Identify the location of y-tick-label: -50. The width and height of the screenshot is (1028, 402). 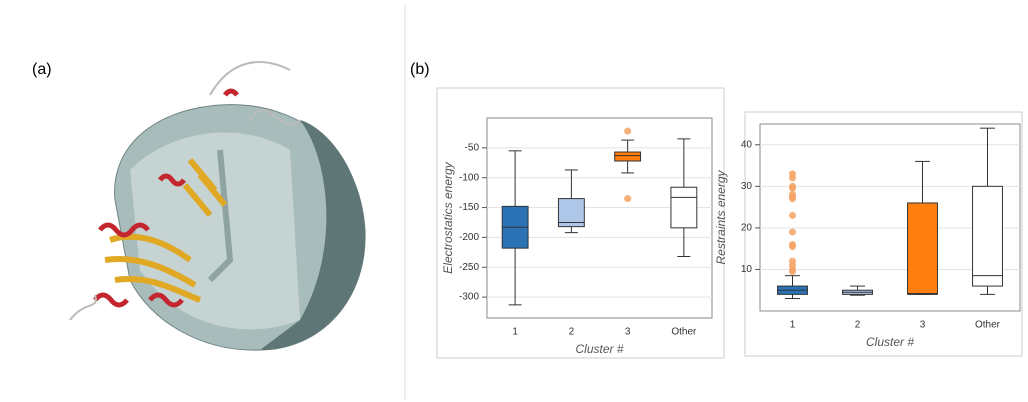
(472, 147).